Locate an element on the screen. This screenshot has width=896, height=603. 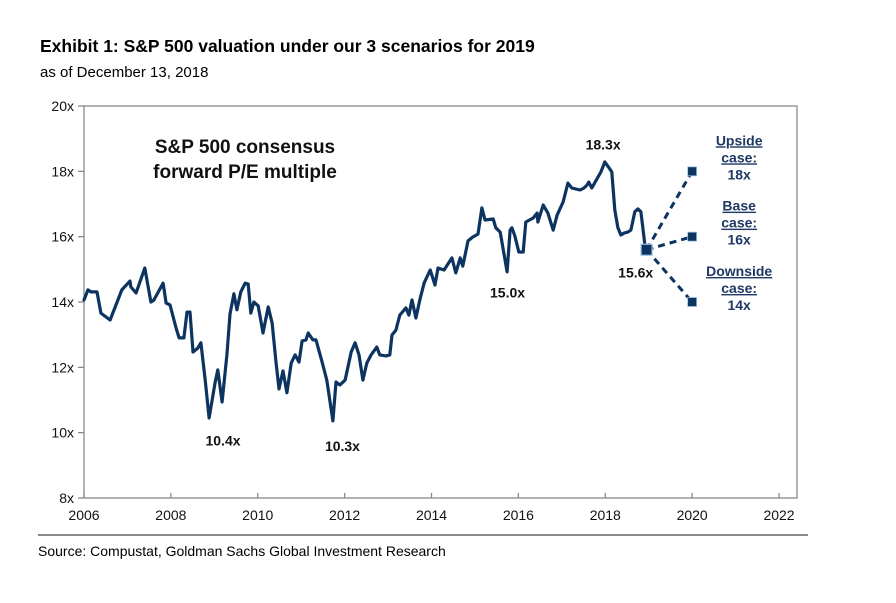
x-tick-label: 2020 is located at coordinates (692, 515).